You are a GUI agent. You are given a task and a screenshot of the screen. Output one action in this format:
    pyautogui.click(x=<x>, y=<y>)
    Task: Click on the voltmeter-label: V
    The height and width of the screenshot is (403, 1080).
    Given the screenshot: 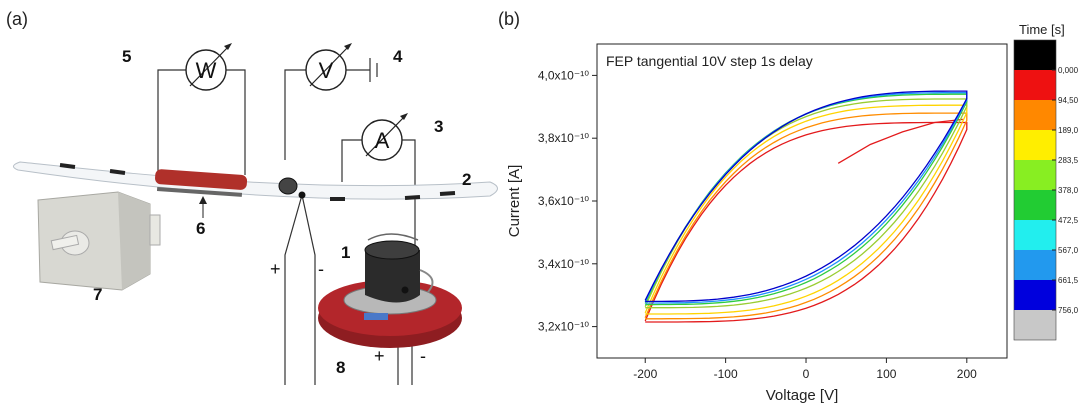 What is the action you would take?
    pyautogui.click(x=326, y=70)
    